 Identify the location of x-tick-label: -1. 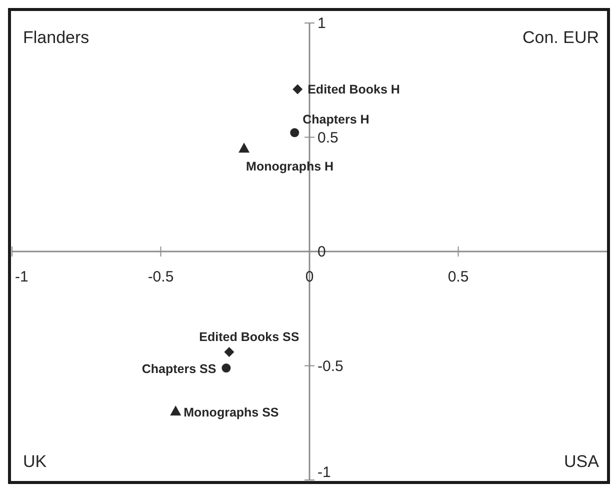
(21, 277).